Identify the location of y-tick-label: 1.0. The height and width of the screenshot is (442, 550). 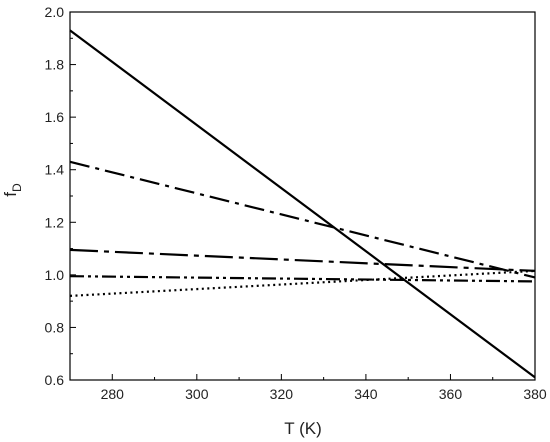
(55, 275).